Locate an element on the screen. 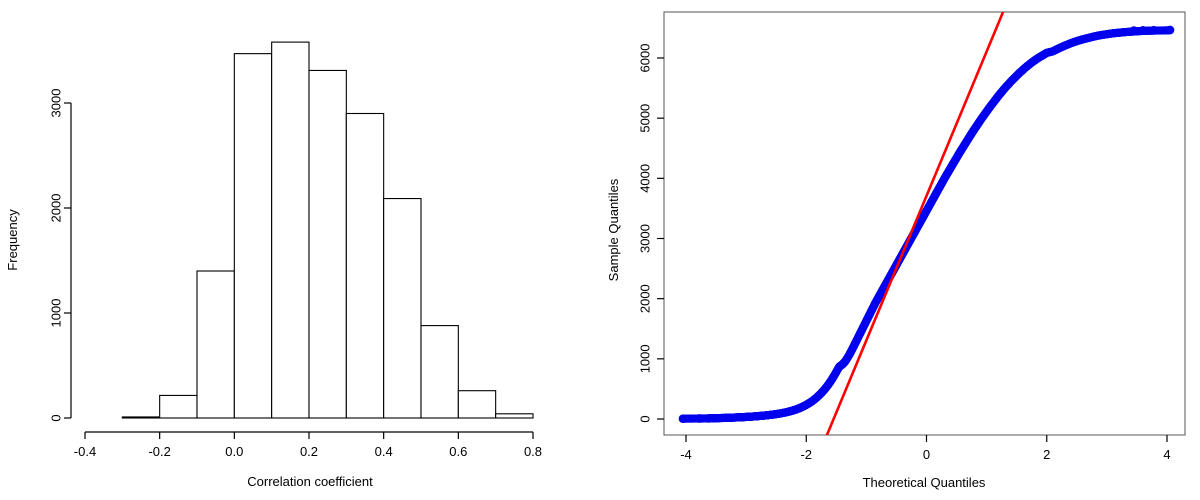 The width and height of the screenshot is (1200, 500). histogram-y-axis: 0 1000 2000 3000 is located at coordinates (60, 255).